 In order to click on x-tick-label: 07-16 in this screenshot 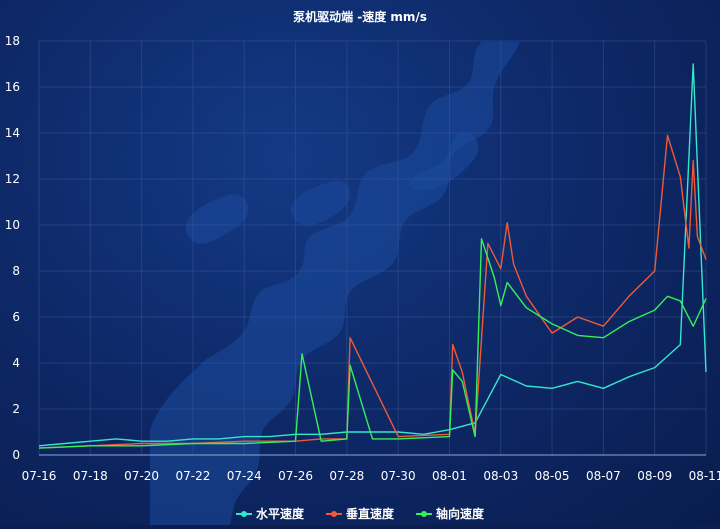, I will do `click(39, 476)`.